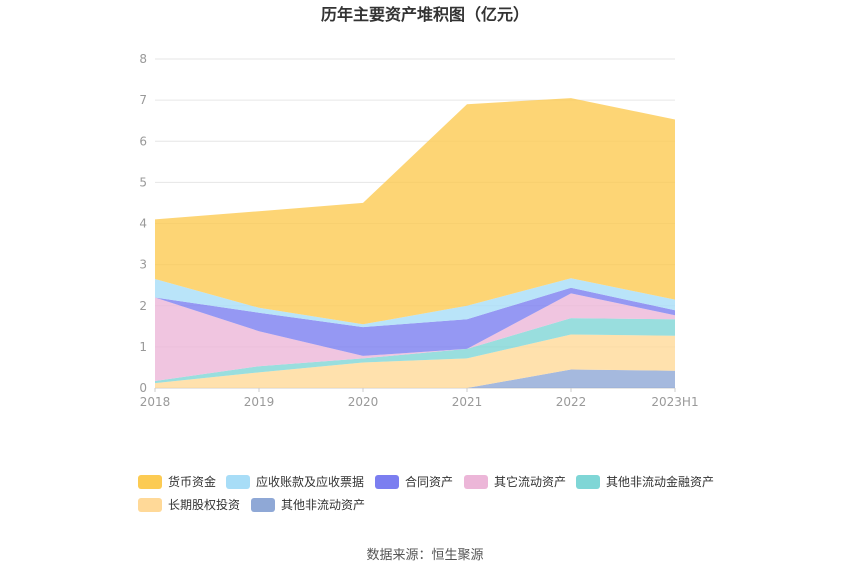  What do you see at coordinates (259, 402) in the screenshot?
I see `x-tick-label-1: 2019` at bounding box center [259, 402].